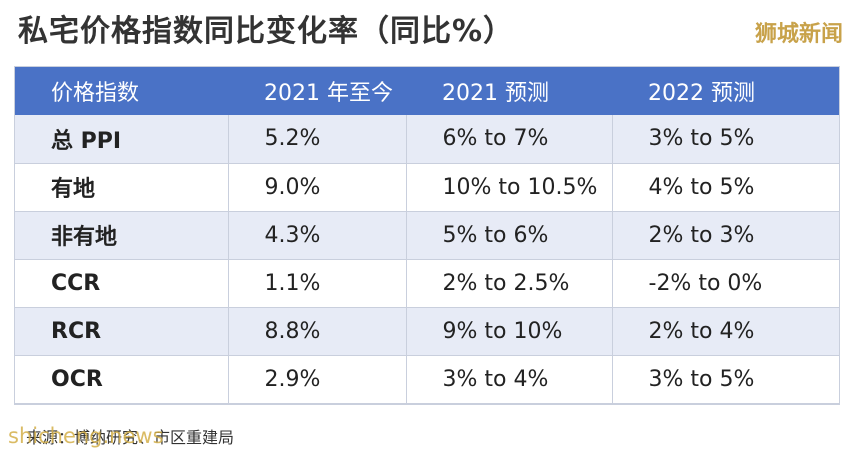 Image resolution: width=855 pixels, height=457 pixels. Describe the element at coordinates (317, 235) in the screenshot. I see `cell-value: 4.3%` at that location.